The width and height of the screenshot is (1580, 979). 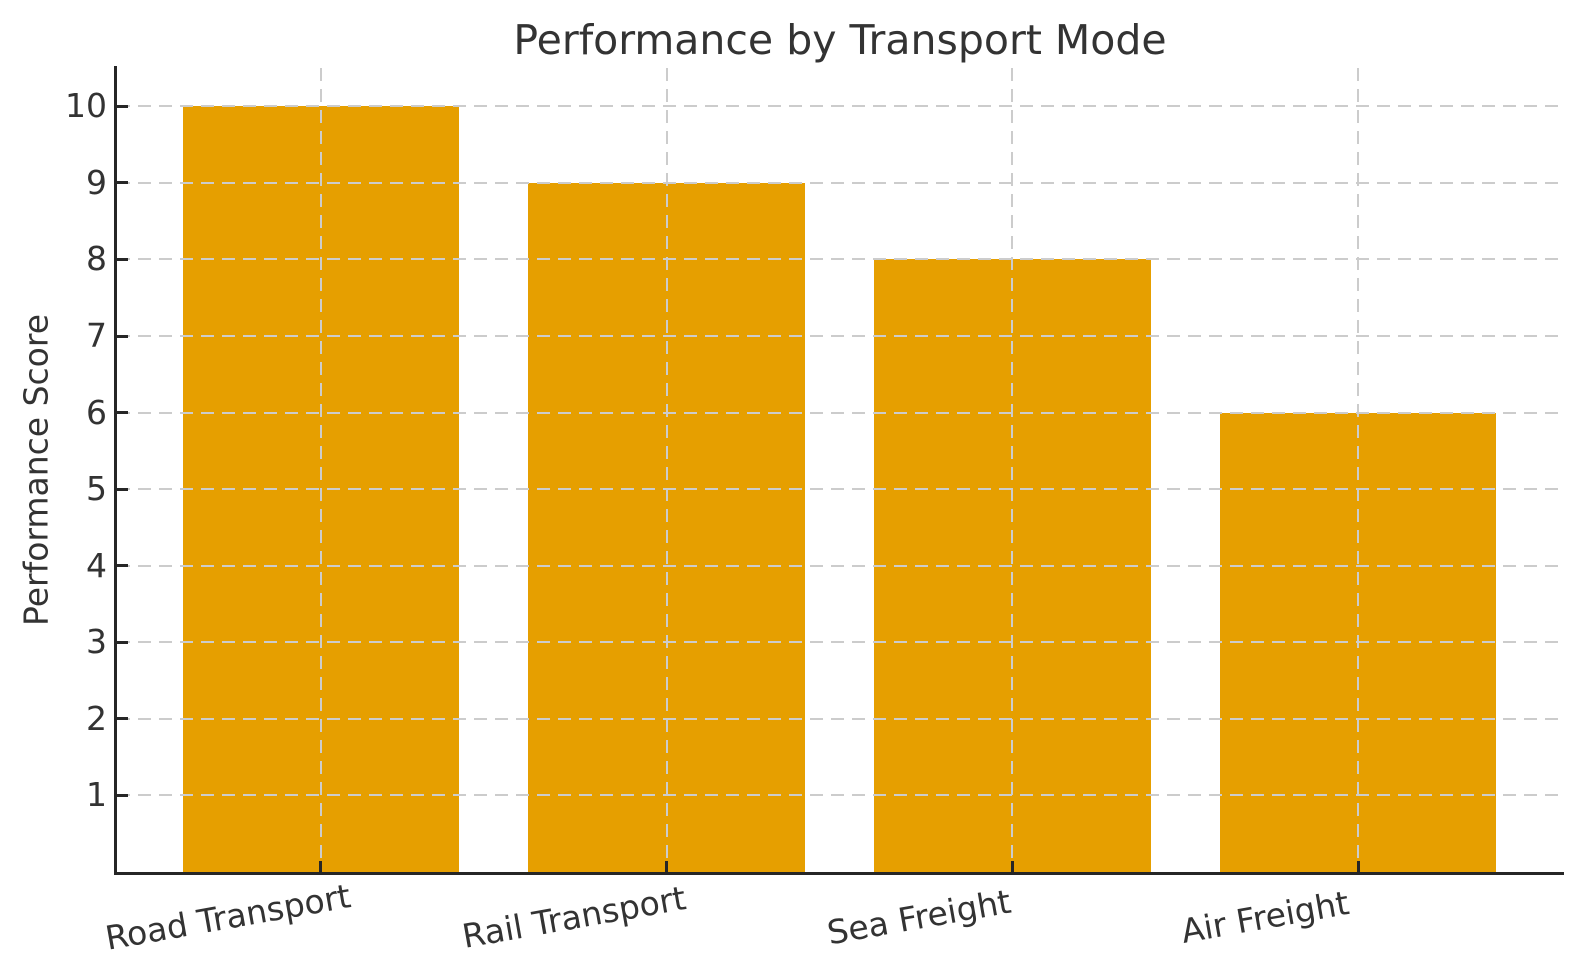 What do you see at coordinates (96, 489) in the screenshot?
I see `y-tick-label: 5` at bounding box center [96, 489].